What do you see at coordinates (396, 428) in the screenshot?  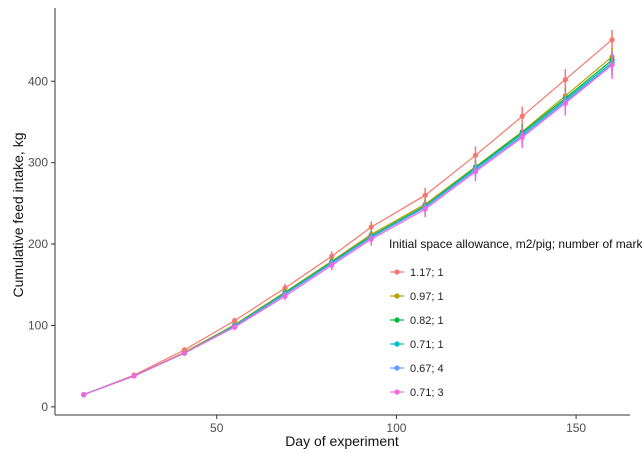 I see `x-tick-label: 100` at bounding box center [396, 428].